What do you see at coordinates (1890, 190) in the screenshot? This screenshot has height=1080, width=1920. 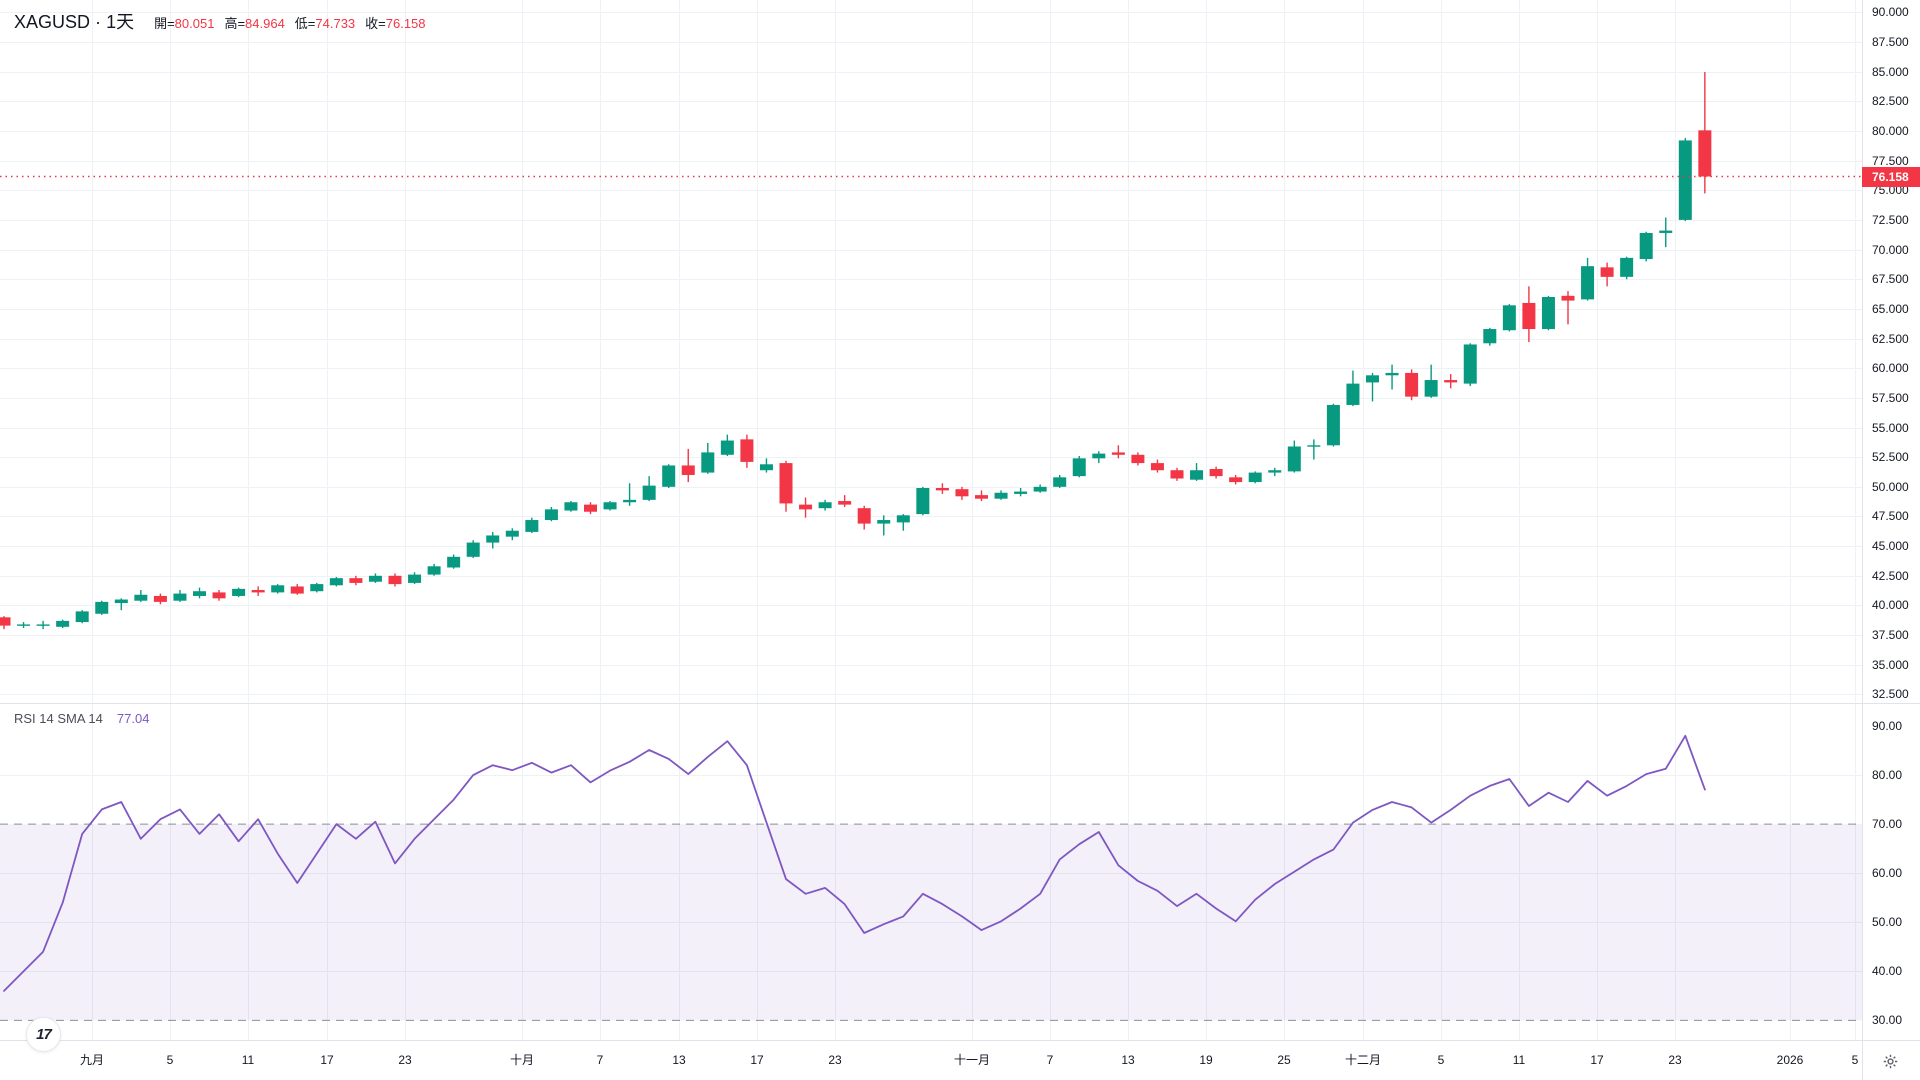 I see `price-tick-label: 75.000` at bounding box center [1890, 190].